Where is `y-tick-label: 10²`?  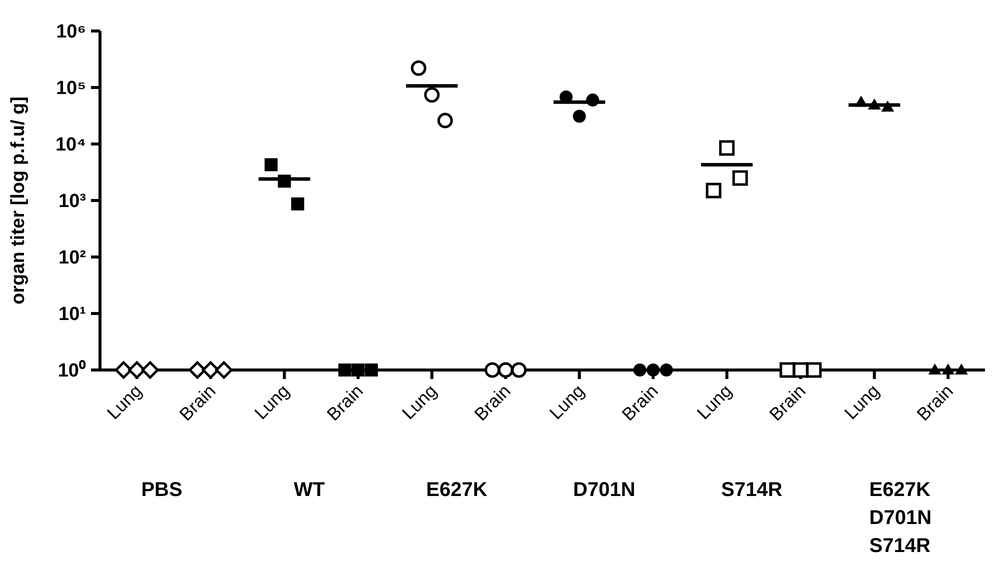
y-tick-label: 10² is located at coordinates (72, 258).